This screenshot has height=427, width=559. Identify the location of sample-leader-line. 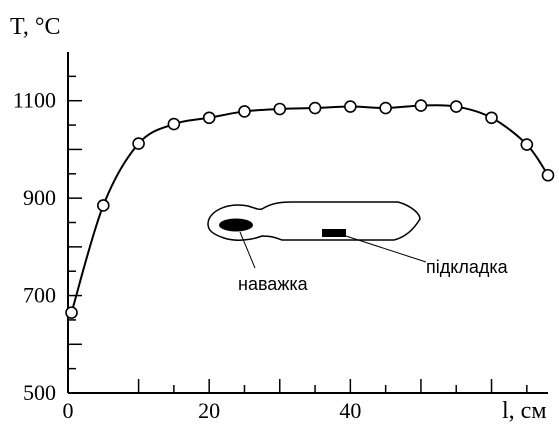
(247, 250).